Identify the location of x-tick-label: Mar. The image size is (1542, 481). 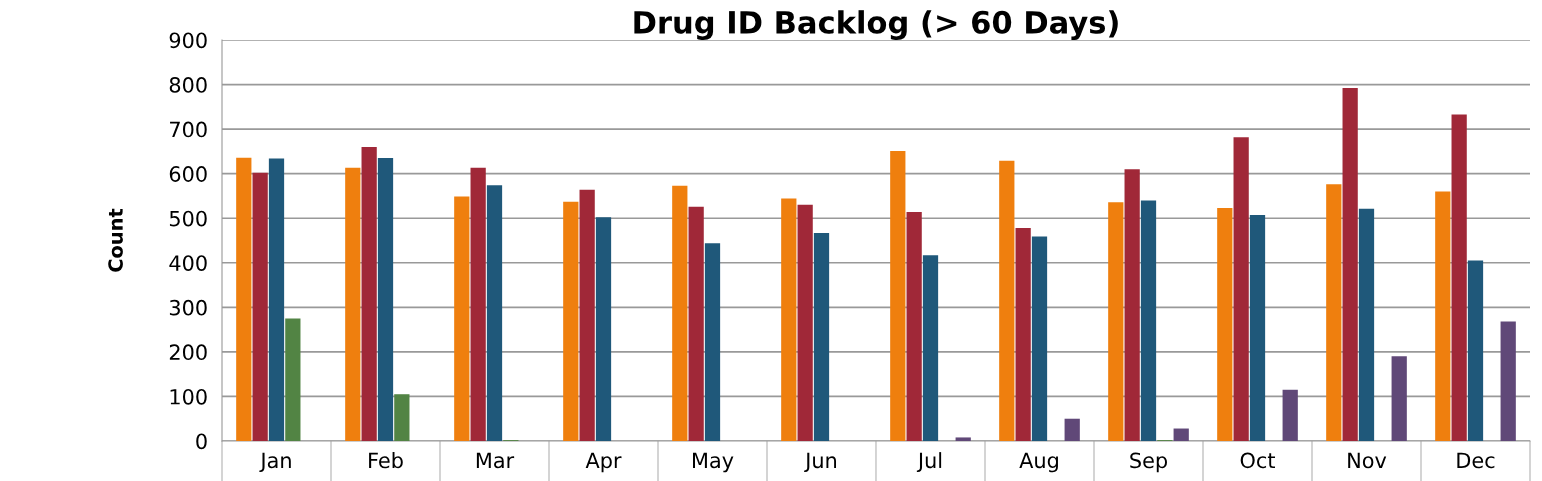
(495, 460).